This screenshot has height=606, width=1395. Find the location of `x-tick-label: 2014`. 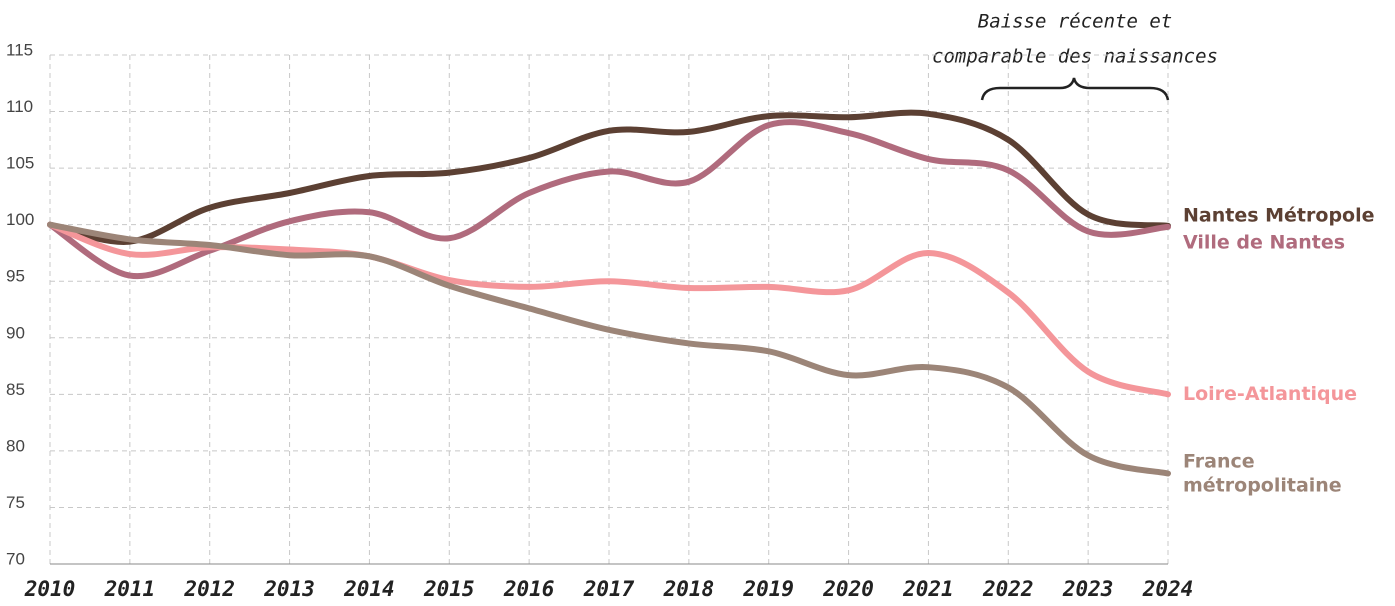

x-tick-label: 2014 is located at coordinates (369, 589).